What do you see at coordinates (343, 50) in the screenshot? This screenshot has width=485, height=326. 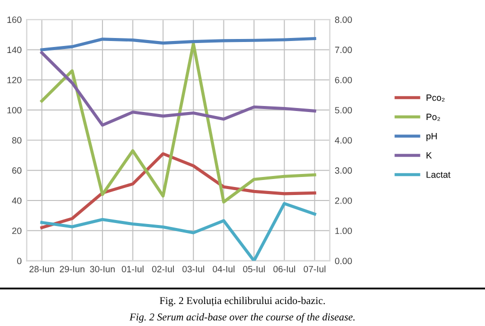 I see `y2-tick-label: 7.00` at bounding box center [343, 50].